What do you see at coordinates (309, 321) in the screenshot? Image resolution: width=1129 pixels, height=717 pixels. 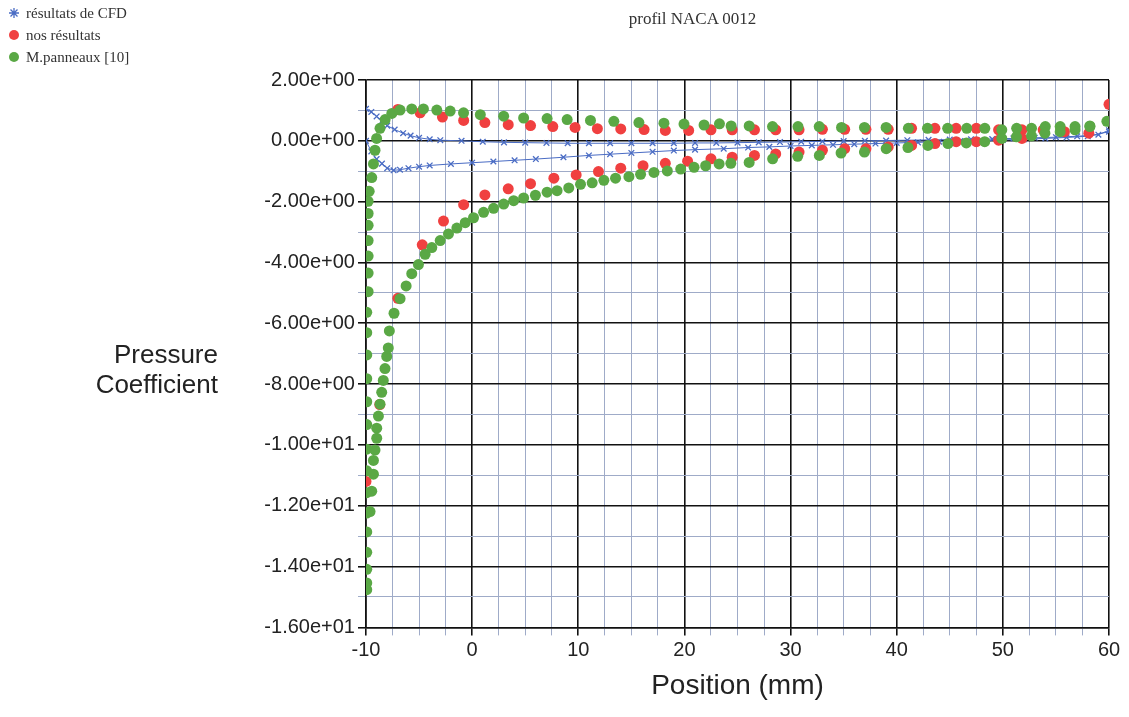 I see `y-tick-label: -6.00e+00` at bounding box center [309, 321].